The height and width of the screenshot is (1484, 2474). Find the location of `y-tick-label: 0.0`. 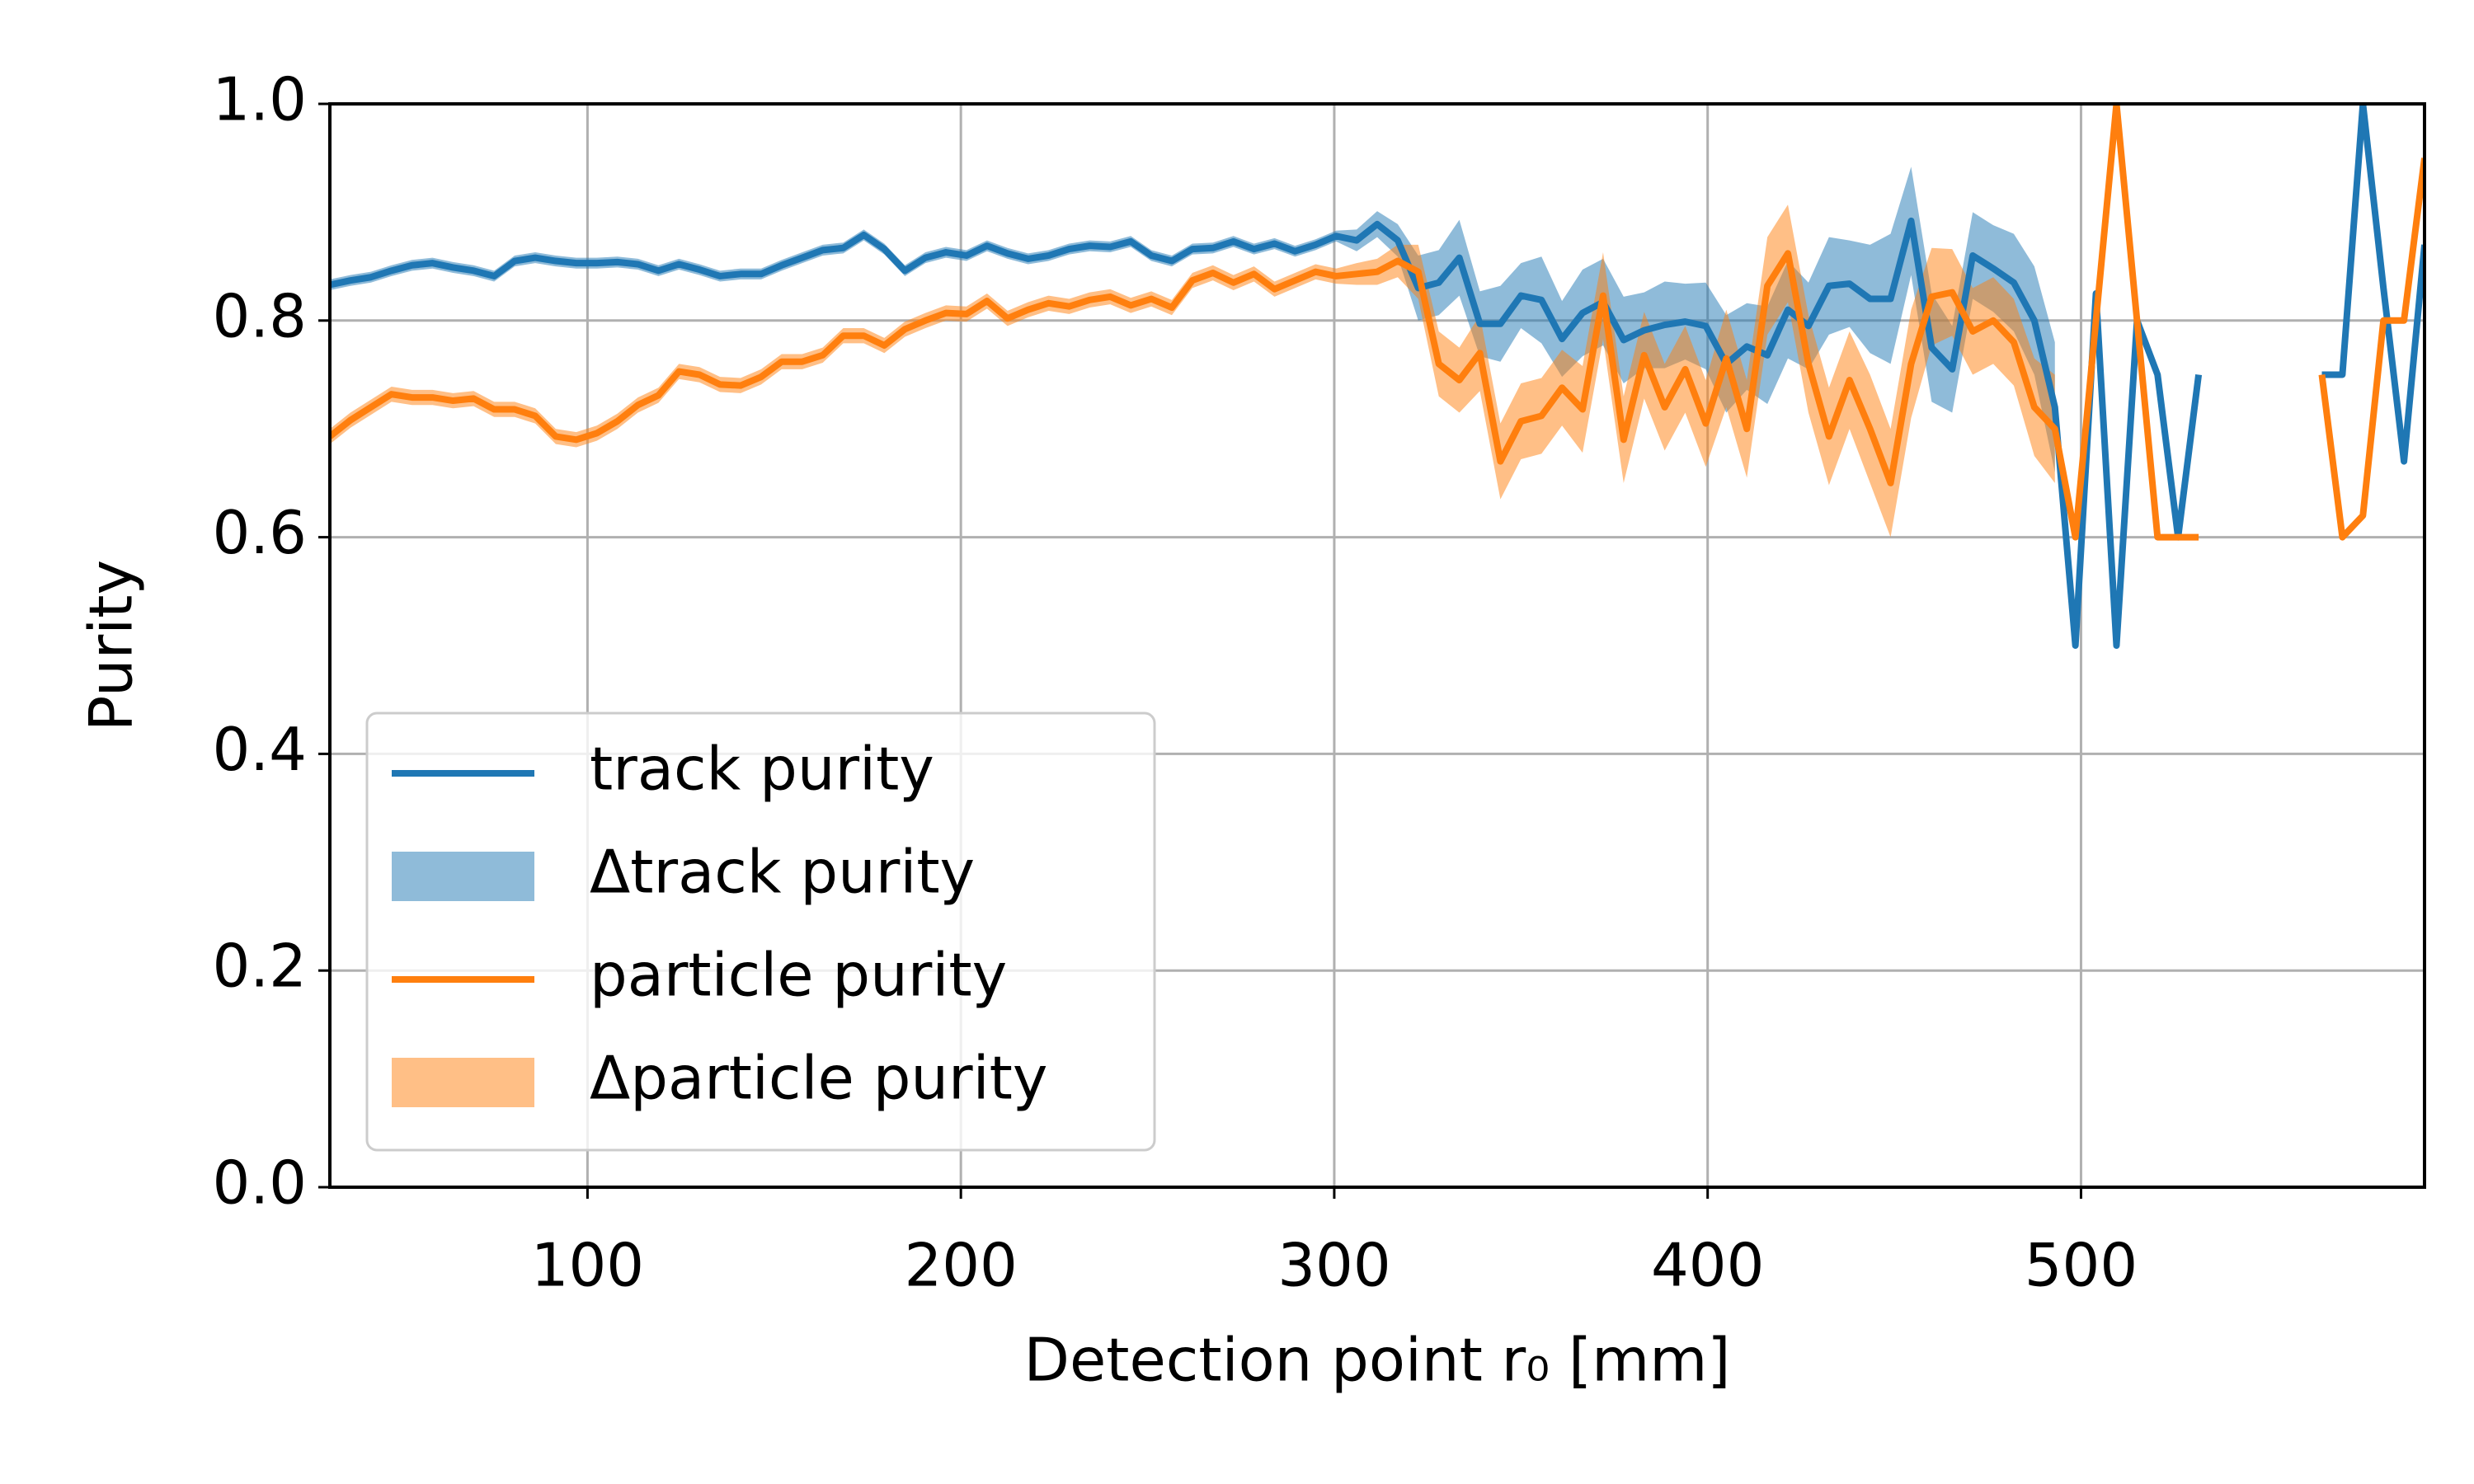

y-tick-label: 0.0 is located at coordinates (259, 1183).